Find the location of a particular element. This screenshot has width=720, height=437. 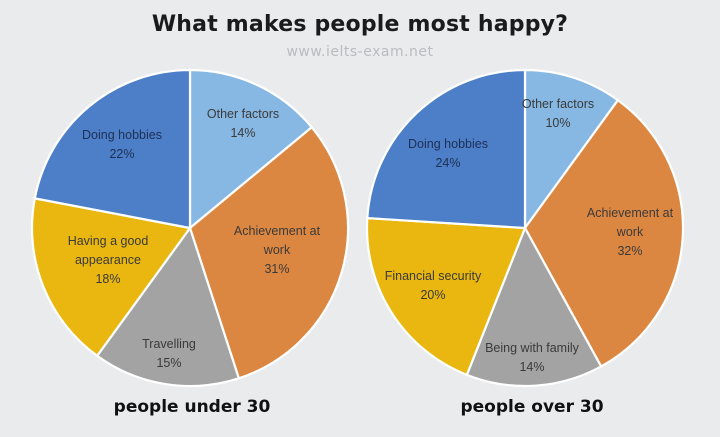

pie-1-label-1: Achievement at work 32% is located at coordinates (630, 232).